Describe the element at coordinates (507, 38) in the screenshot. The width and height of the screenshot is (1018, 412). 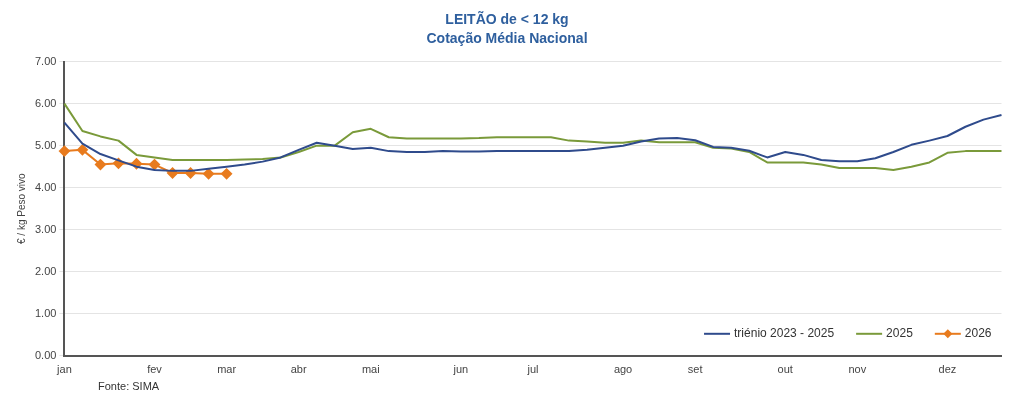
I see `chart-subtitle: Cotação Média Nacional` at that location.